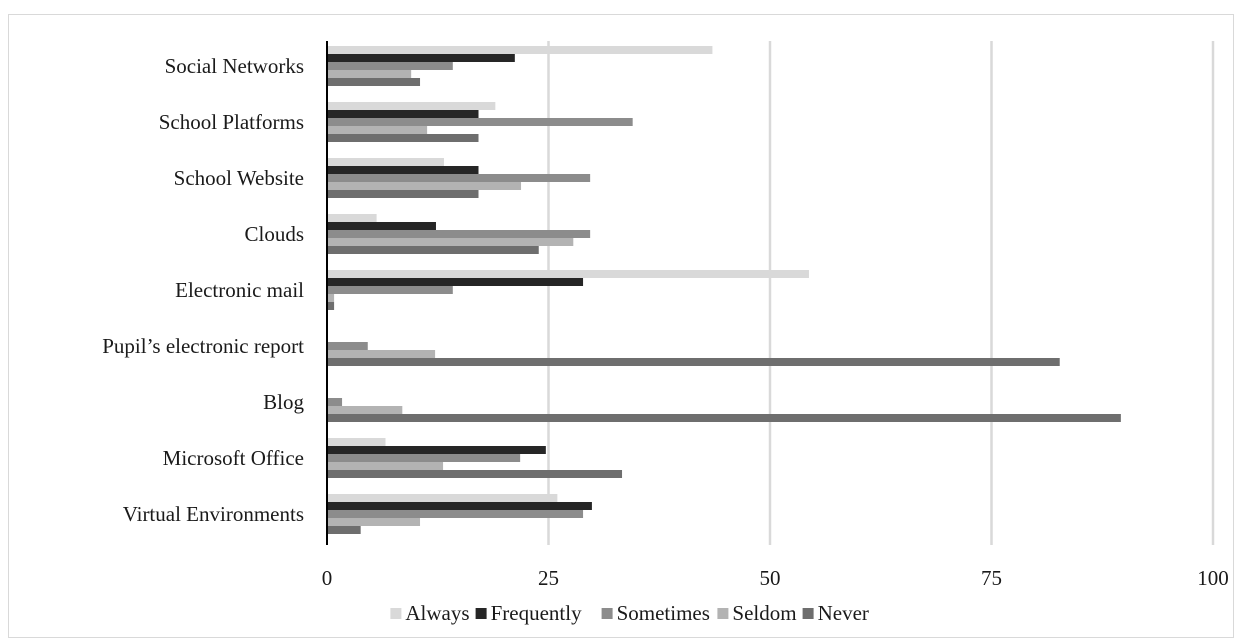 The height and width of the screenshot is (644, 1239). Describe the element at coordinates (536, 613) in the screenshot. I see `legend-label-frequently: Frequently` at that location.